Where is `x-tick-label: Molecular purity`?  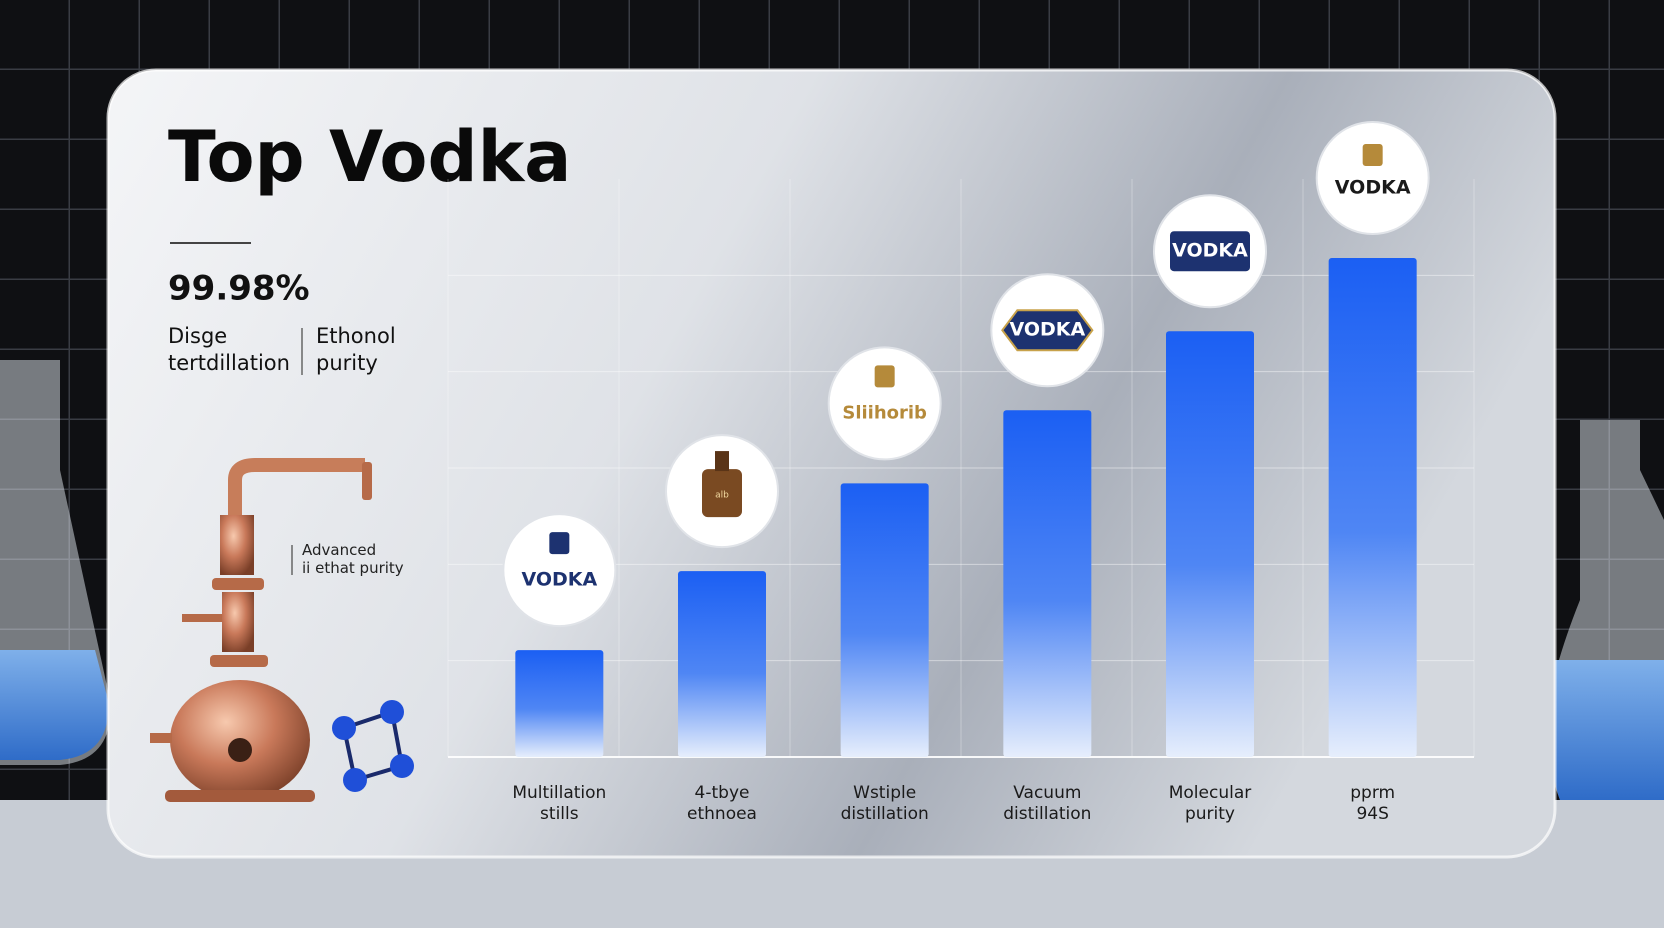
x-tick-label: Molecular purity is located at coordinates (1210, 803).